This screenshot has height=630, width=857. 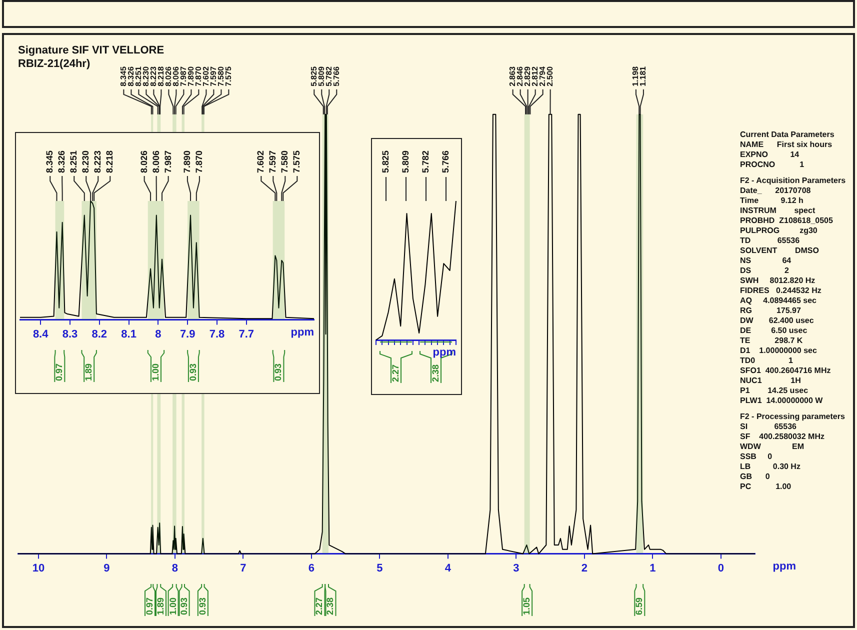 What do you see at coordinates (772, 201) in the screenshot?
I see `annotation: Time 9.12 h` at bounding box center [772, 201].